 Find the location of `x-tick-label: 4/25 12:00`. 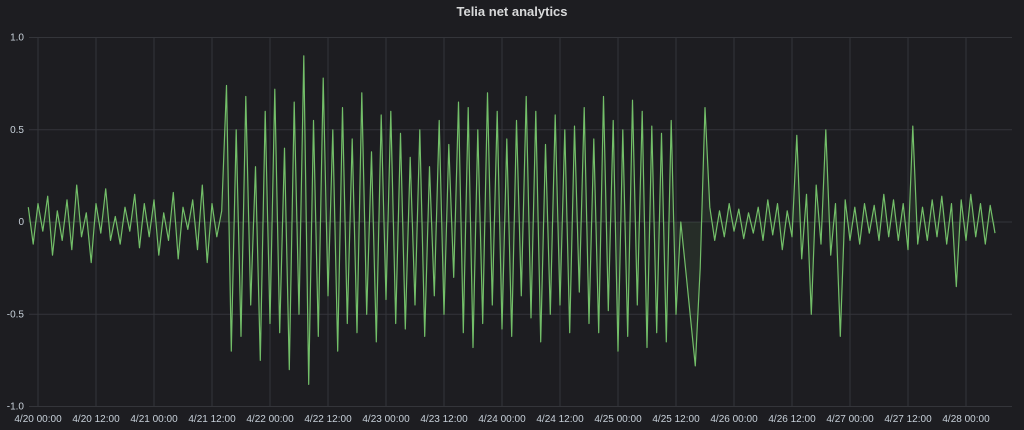

x-tick-label: 4/25 12:00 is located at coordinates (676, 419).